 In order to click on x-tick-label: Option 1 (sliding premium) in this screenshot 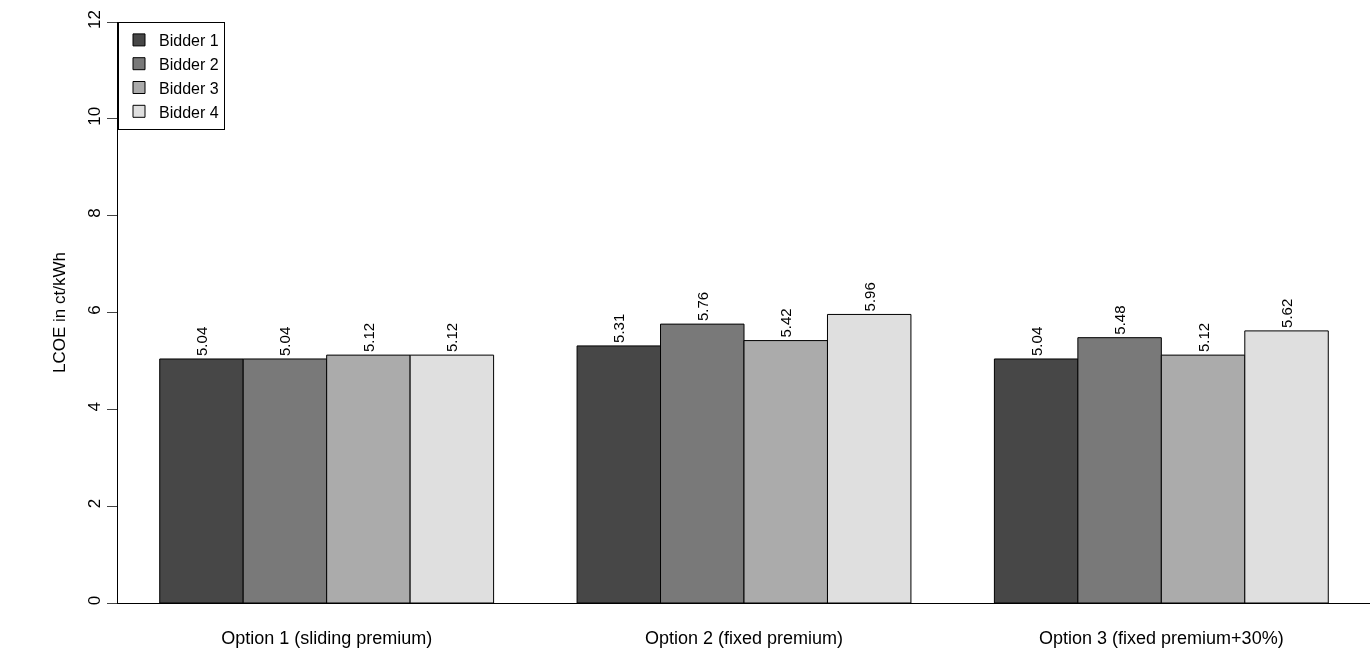, I will do `click(327, 637)`.